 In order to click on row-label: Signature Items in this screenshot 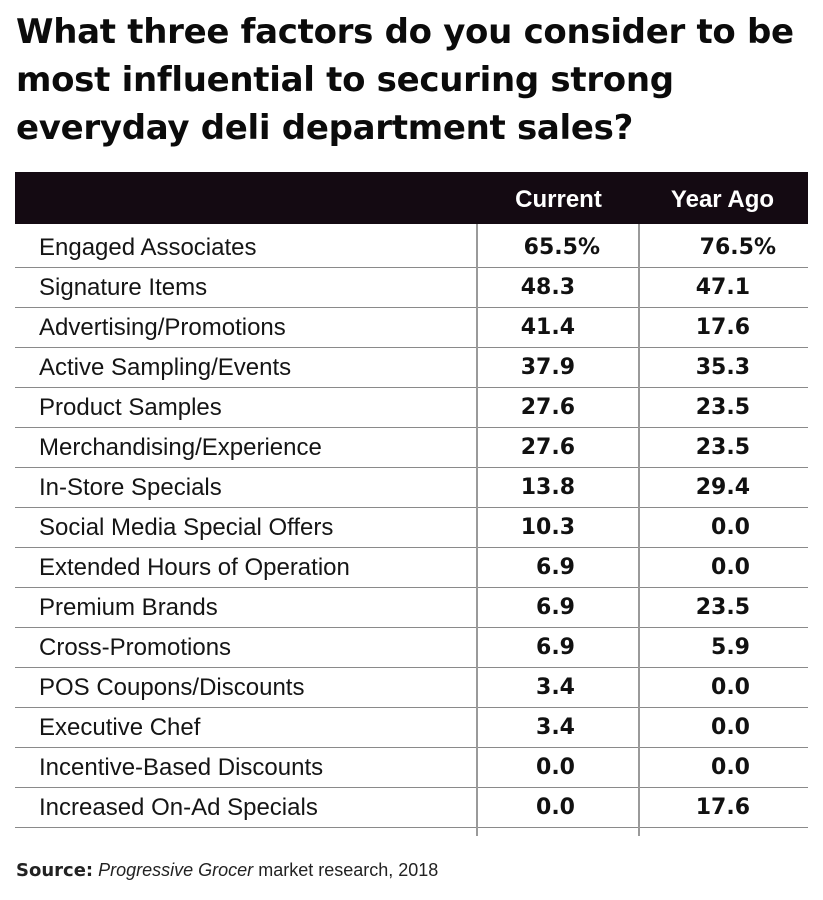, I will do `click(123, 287)`.